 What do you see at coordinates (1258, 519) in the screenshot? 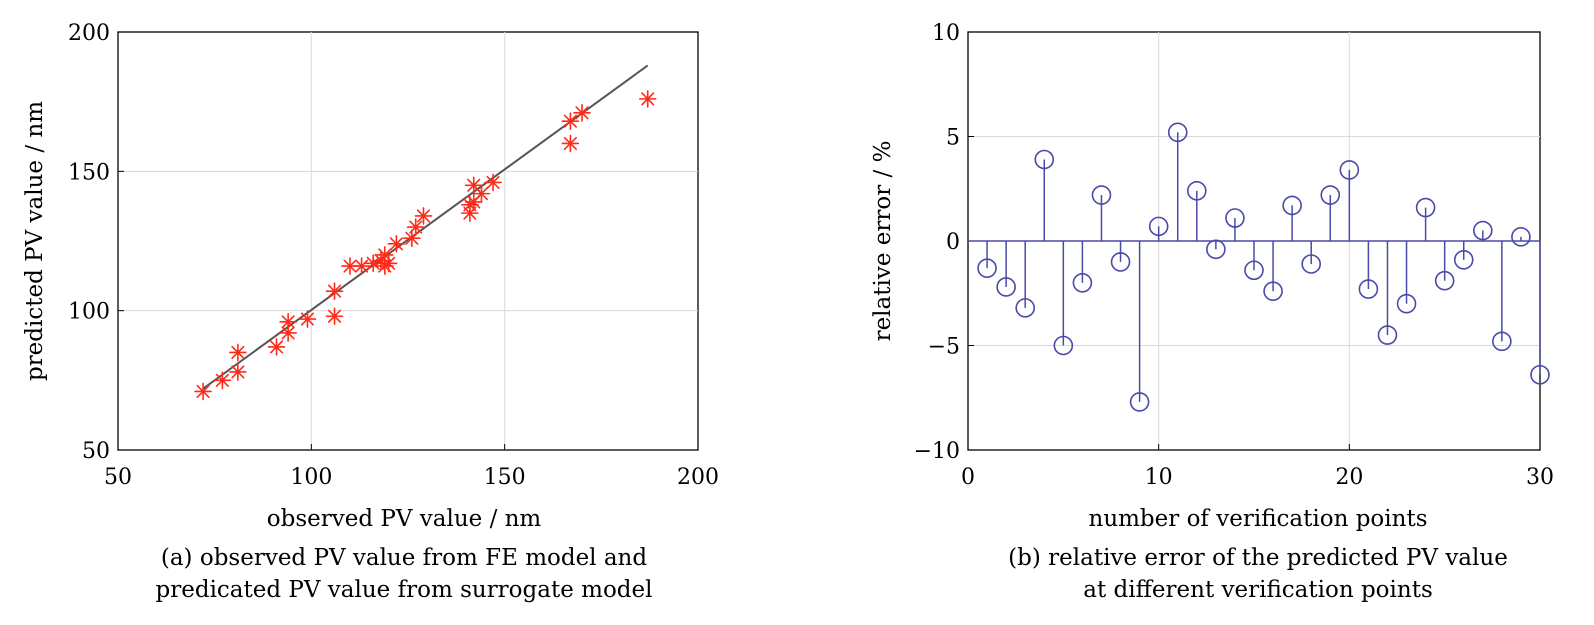
I see `stem-x-axis-label: number of verification points` at bounding box center [1258, 519].